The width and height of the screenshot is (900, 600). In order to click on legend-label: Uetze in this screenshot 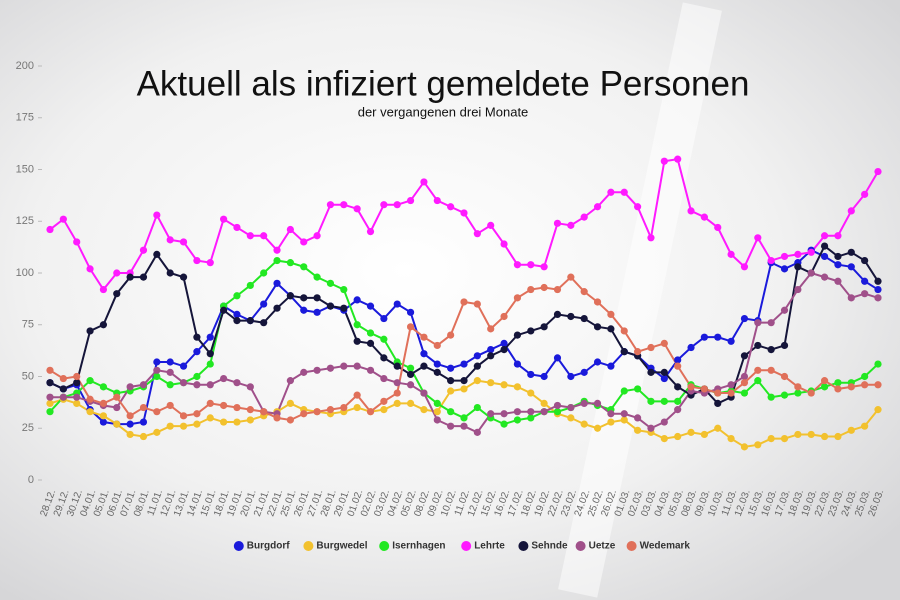, I will do `click(602, 546)`.